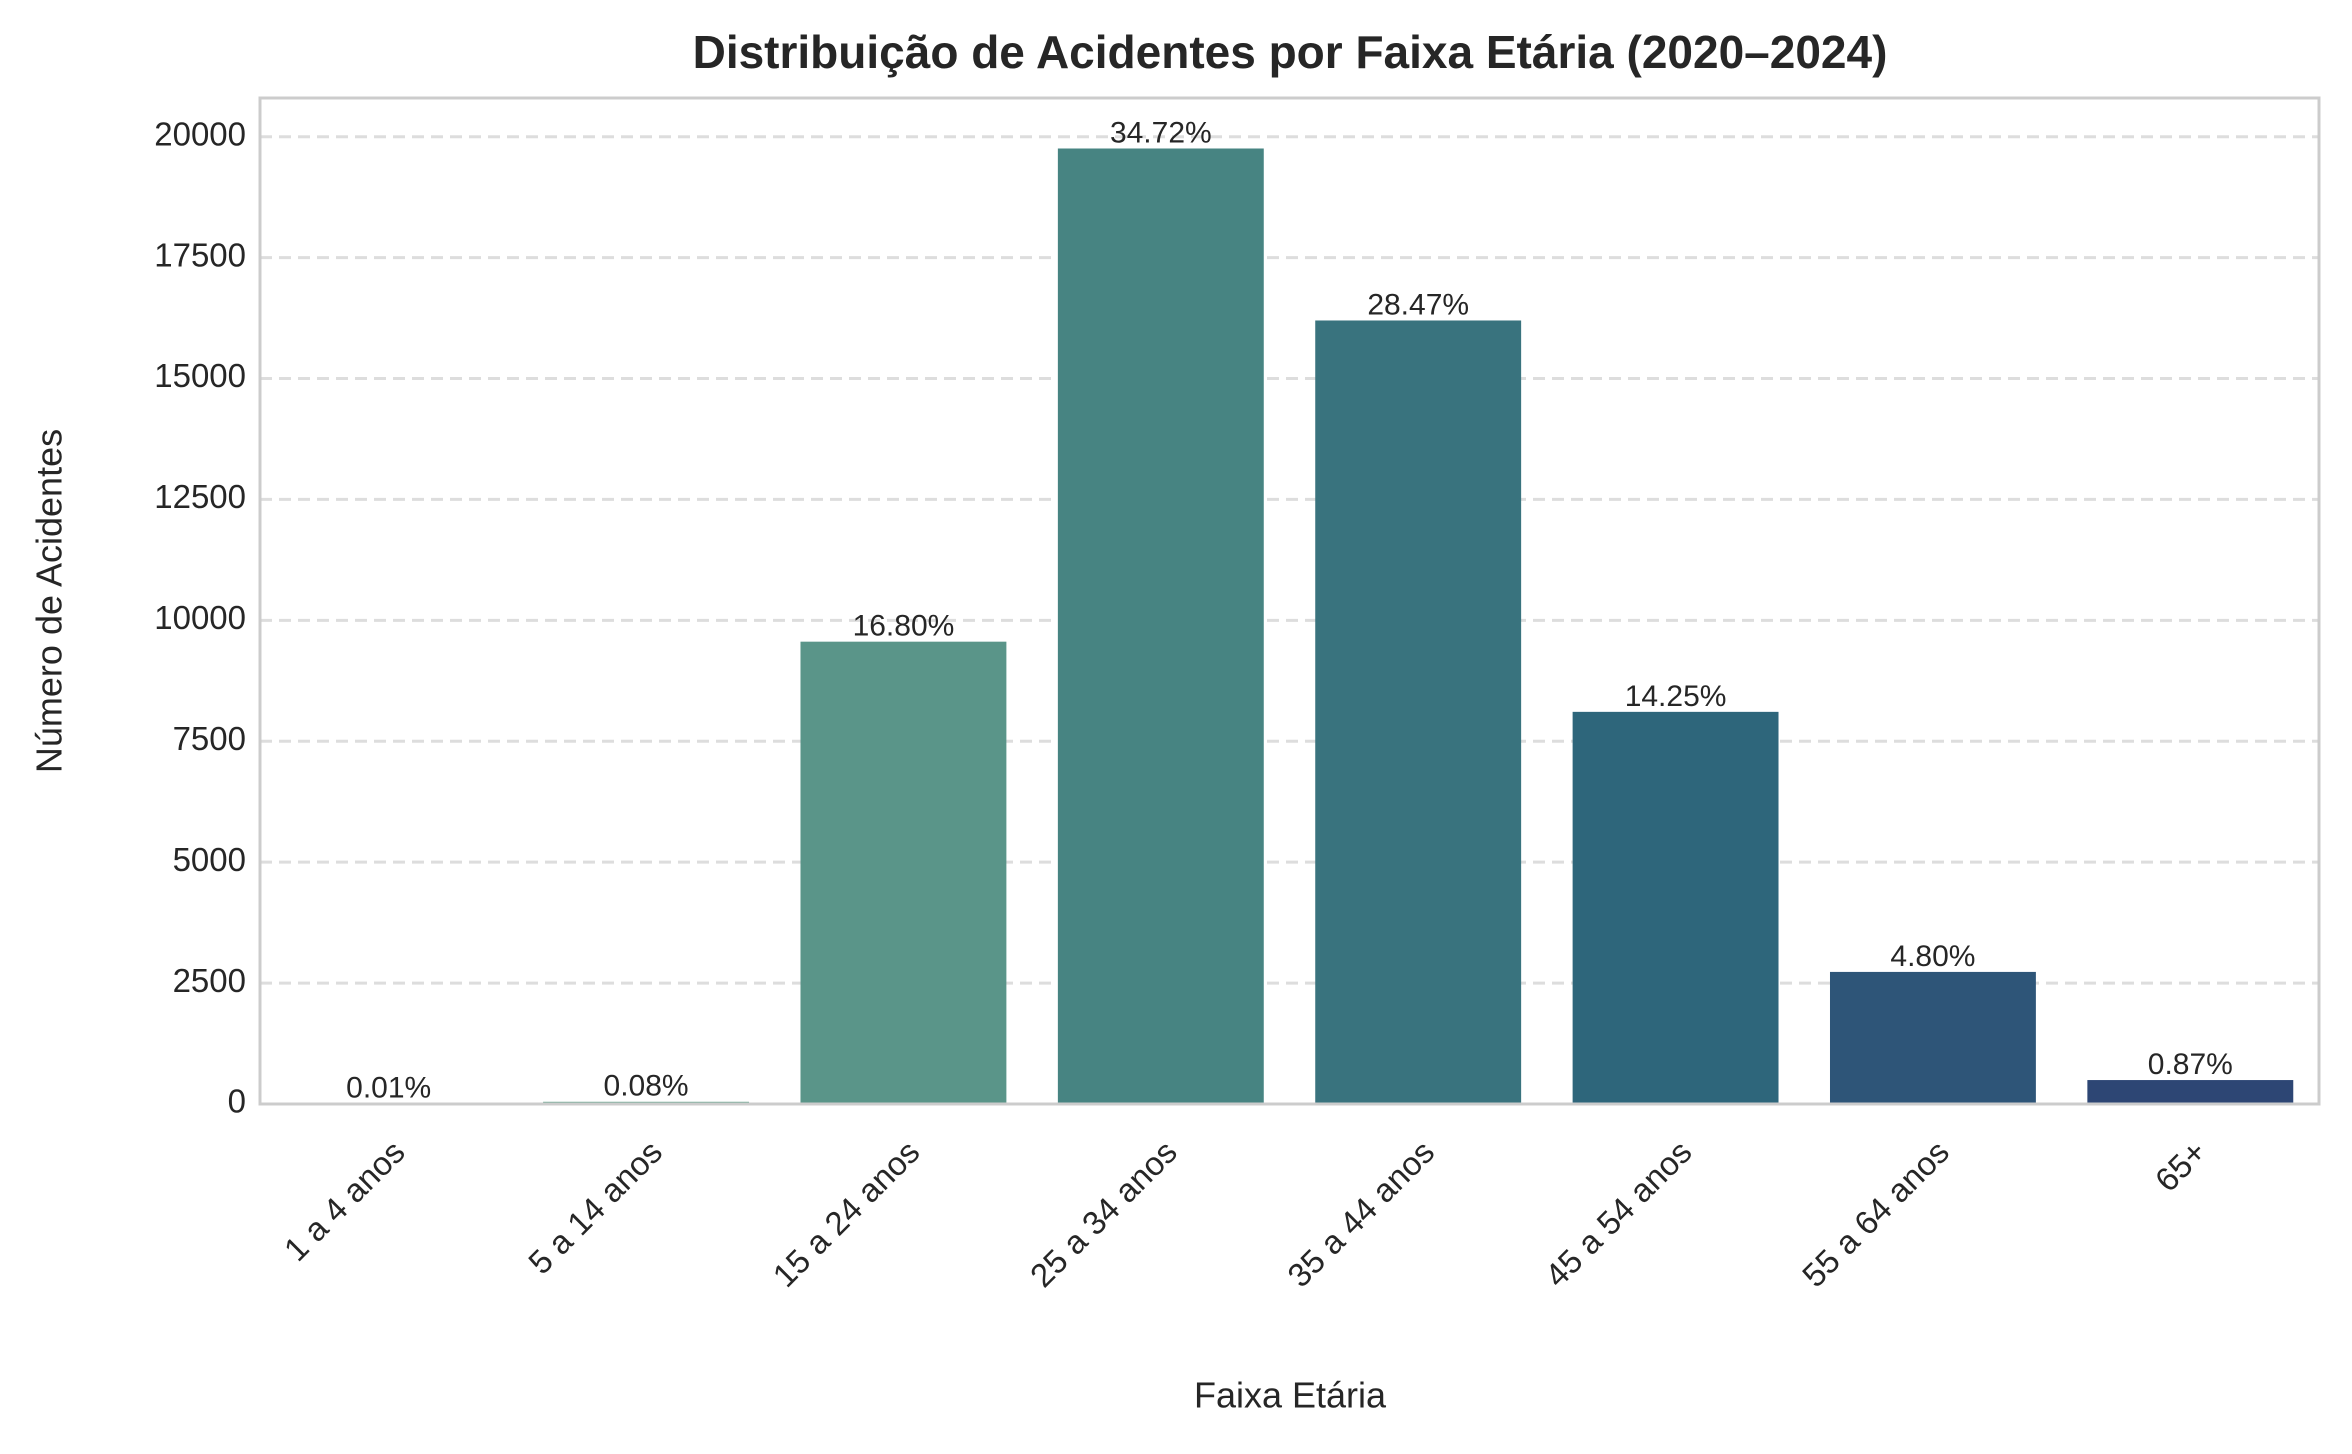 This screenshot has height=1454, width=2352. I want to click on x-tick-label: 15 a 24 anos, so click(845, 1213).